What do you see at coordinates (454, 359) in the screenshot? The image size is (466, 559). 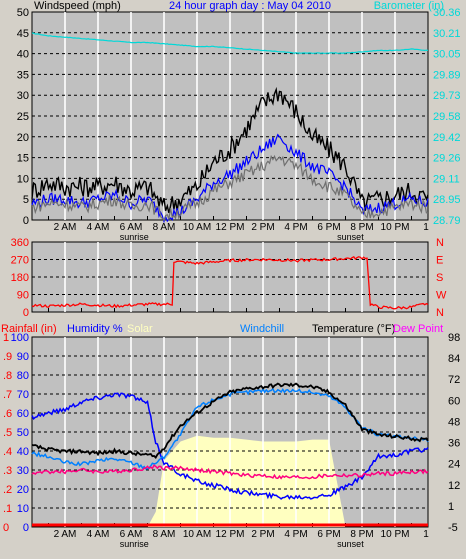 I see `temperature-tick-label: 84` at bounding box center [454, 359].